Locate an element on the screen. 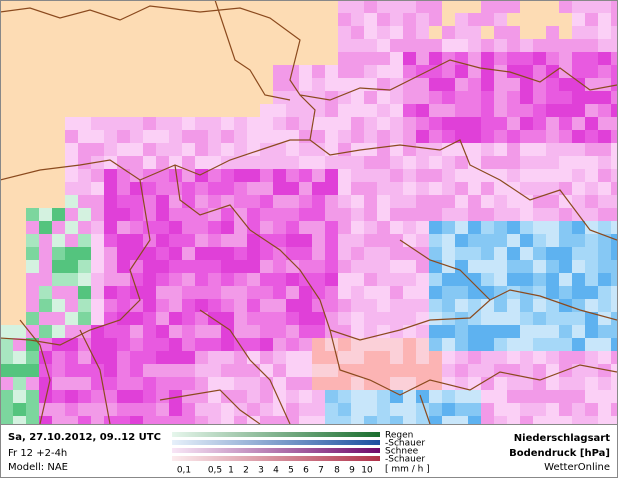 The width and height of the screenshot is (618, 478). legend-type: Regen is located at coordinates (399, 436).